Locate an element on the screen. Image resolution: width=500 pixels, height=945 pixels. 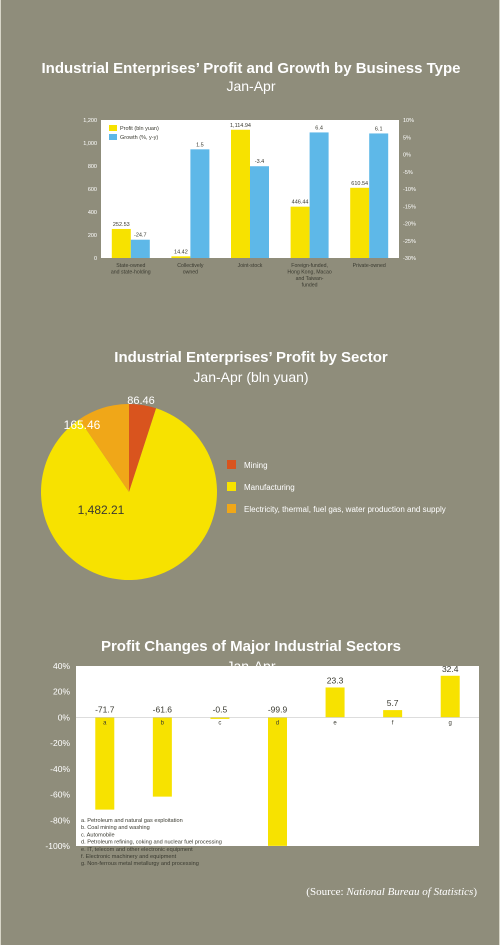
right-tick-label: 0% is located at coordinates (407, 156).